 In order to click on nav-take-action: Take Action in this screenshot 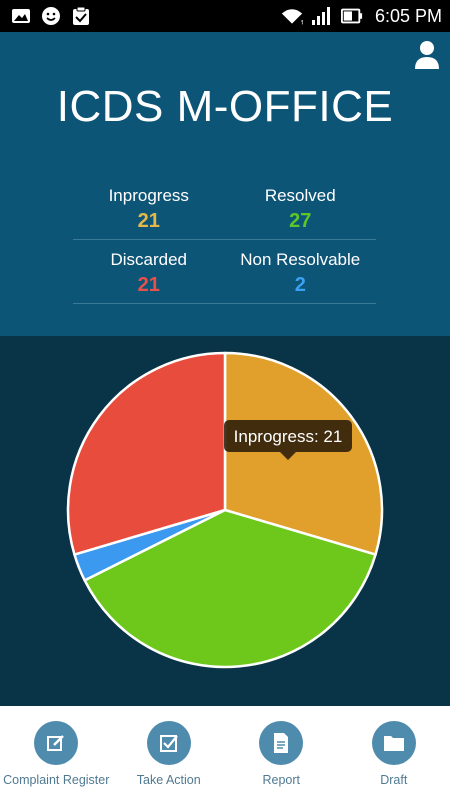, I will do `click(169, 753)`.